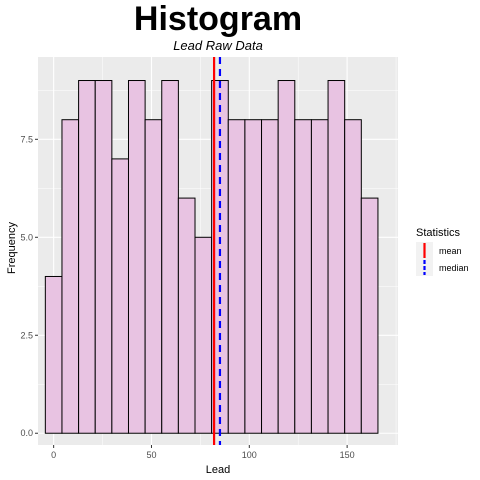 The height and width of the screenshot is (480, 480). What do you see at coordinates (442, 259) in the screenshot?
I see `legend-items: mean median` at bounding box center [442, 259].